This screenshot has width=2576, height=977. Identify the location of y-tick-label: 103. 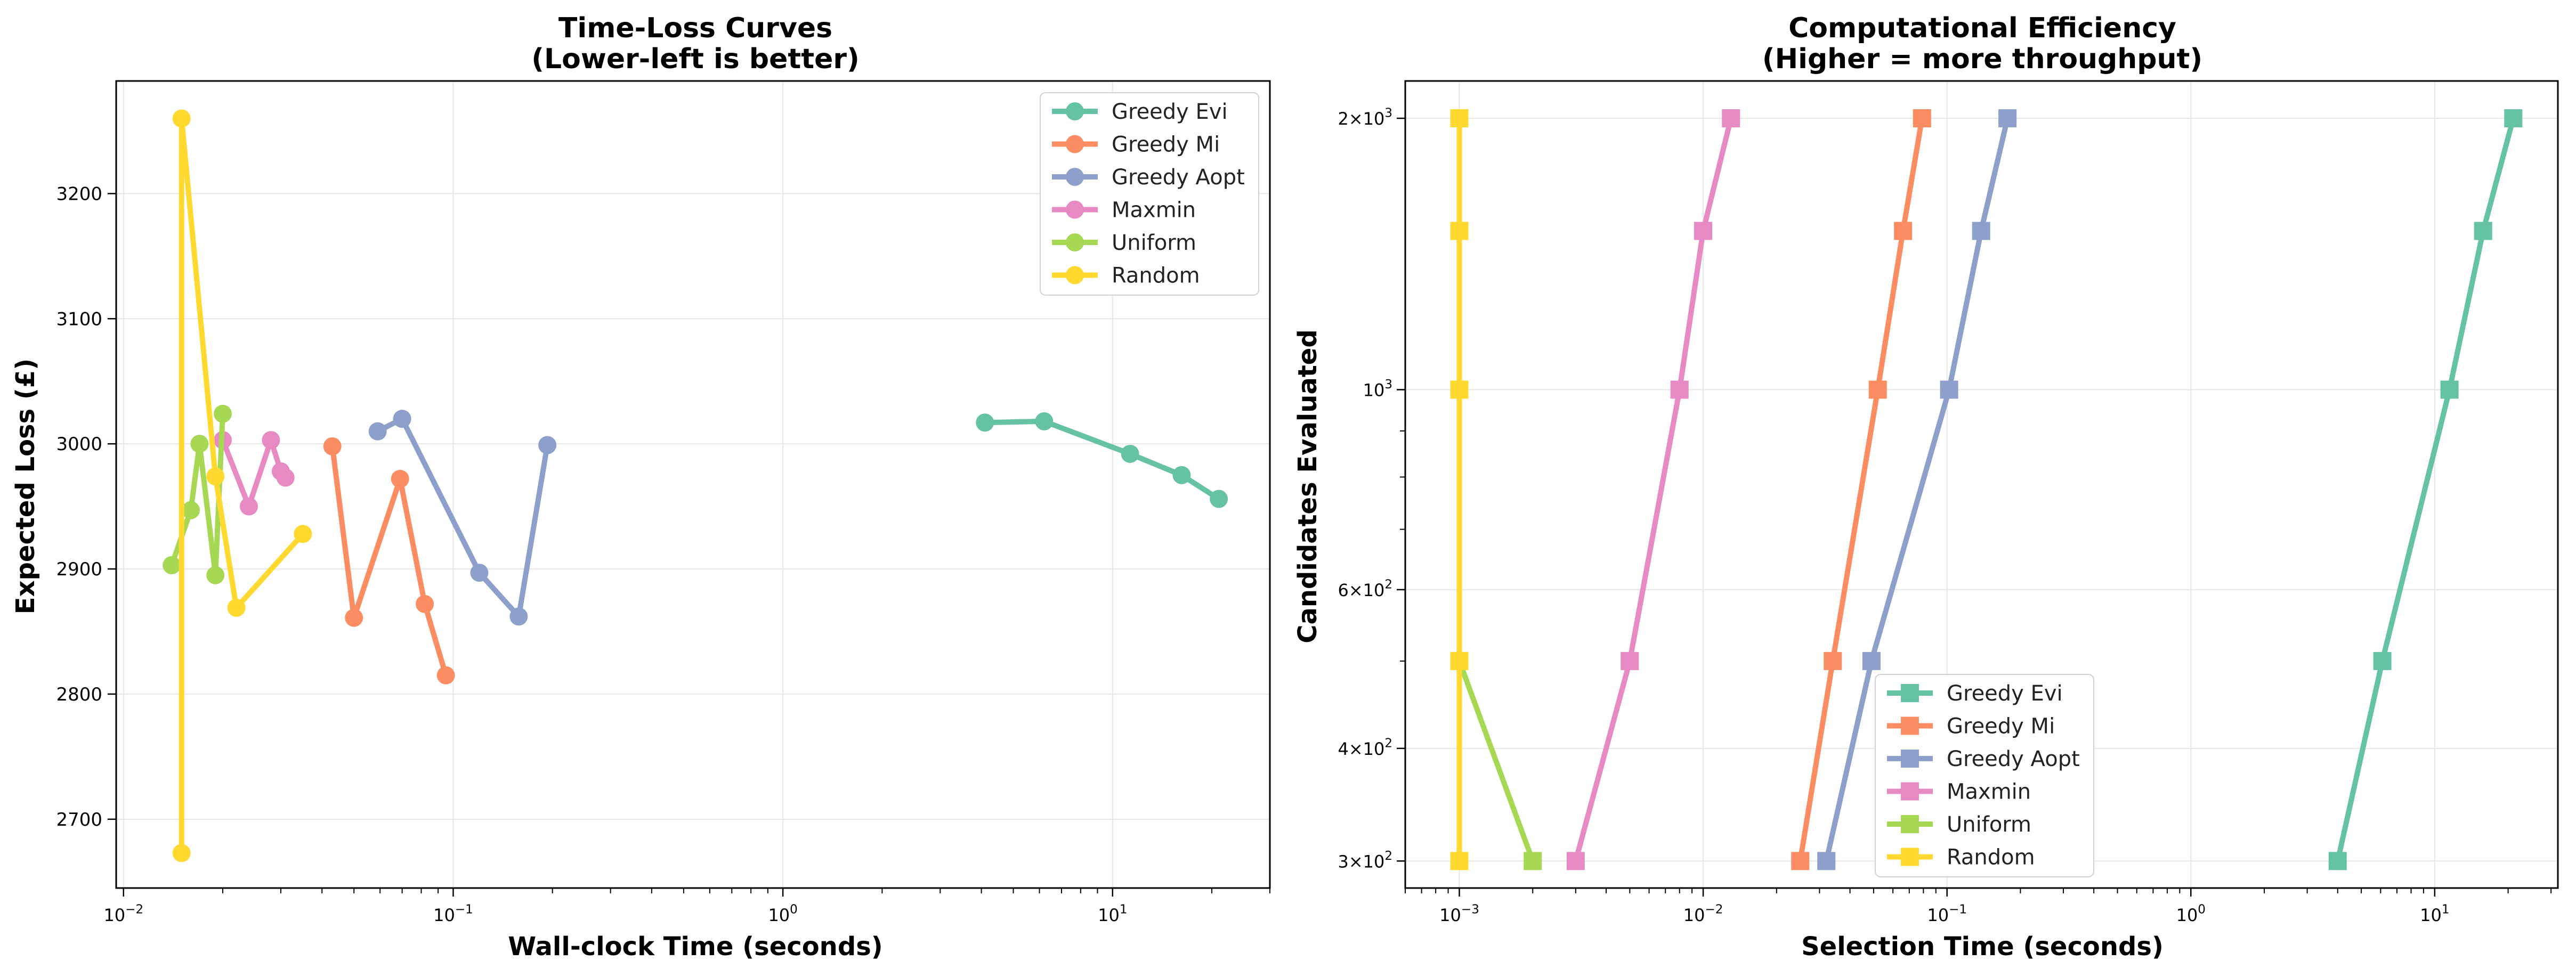
(1378, 389).